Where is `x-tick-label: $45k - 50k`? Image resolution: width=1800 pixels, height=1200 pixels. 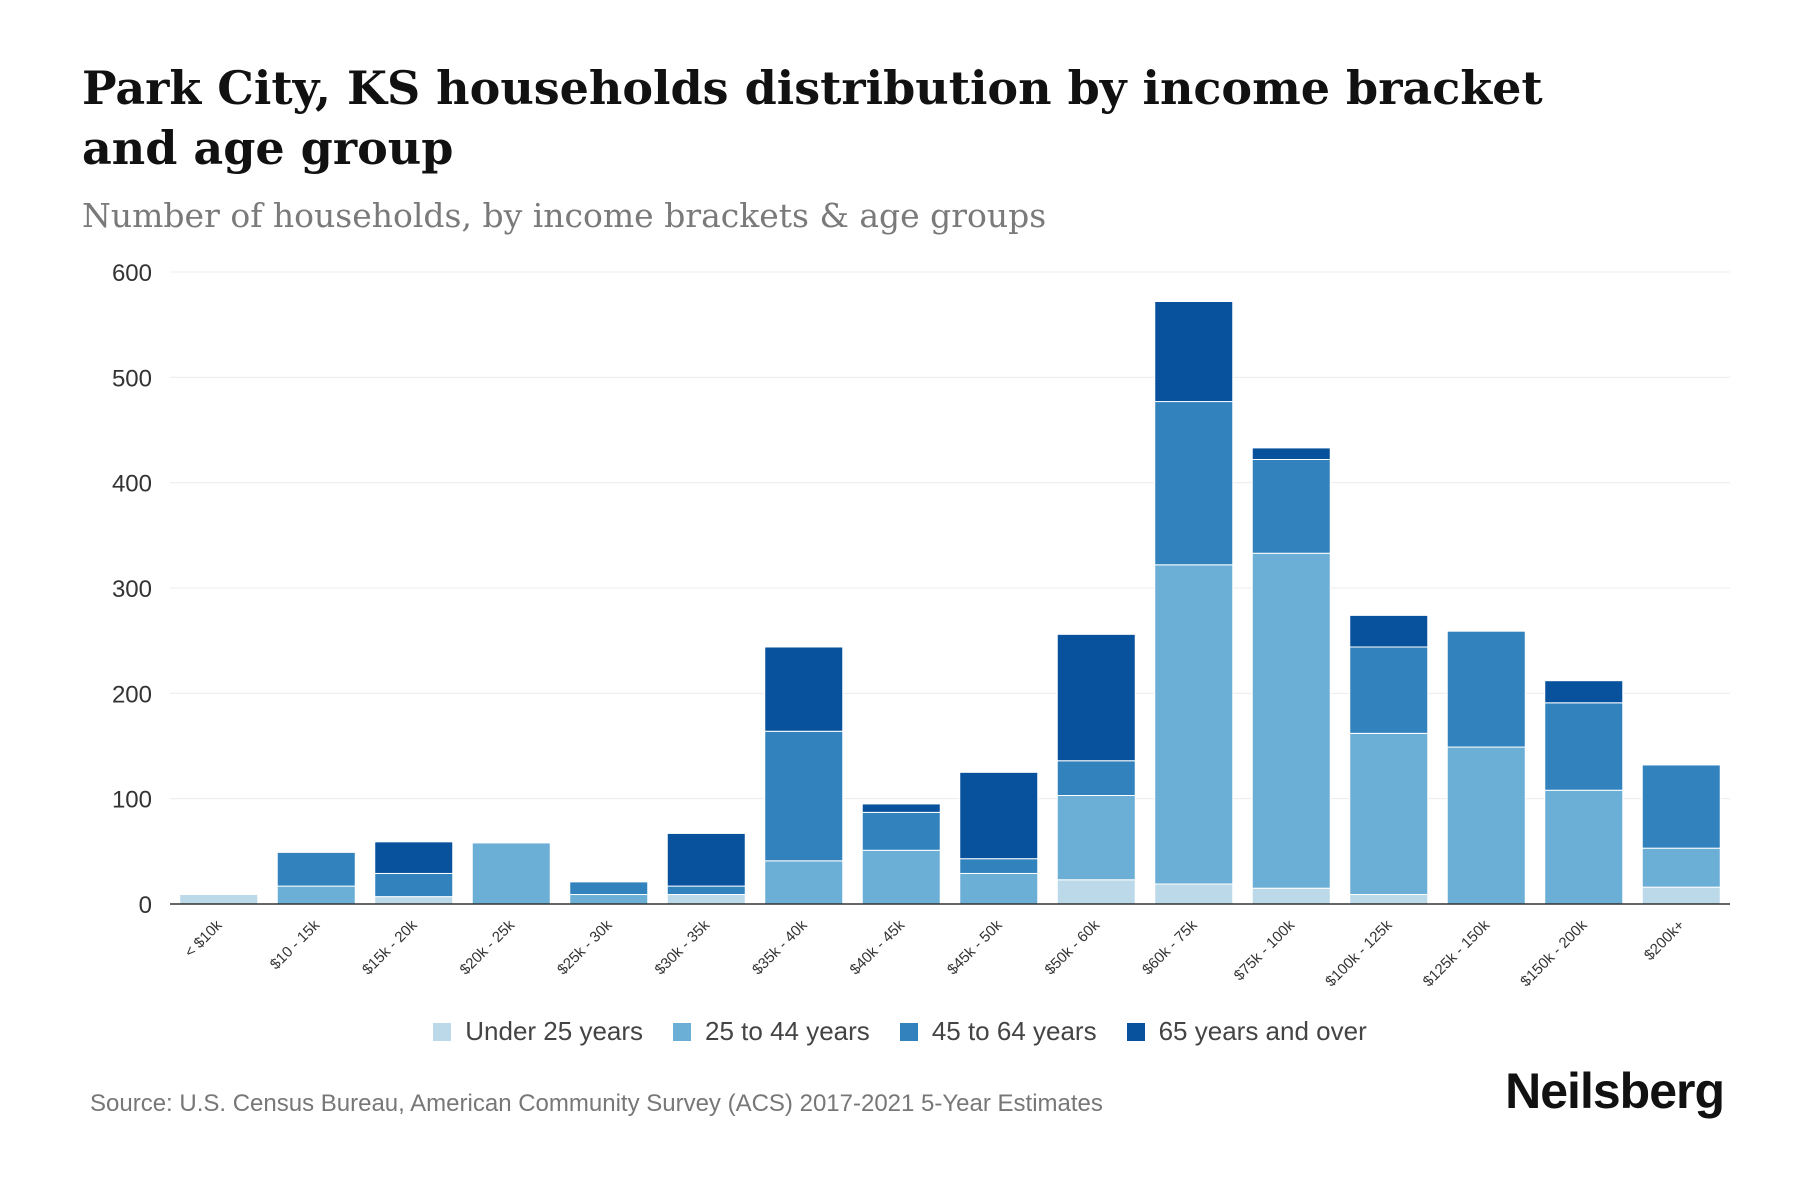
x-tick-label: $45k - 50k is located at coordinates (975, 947).